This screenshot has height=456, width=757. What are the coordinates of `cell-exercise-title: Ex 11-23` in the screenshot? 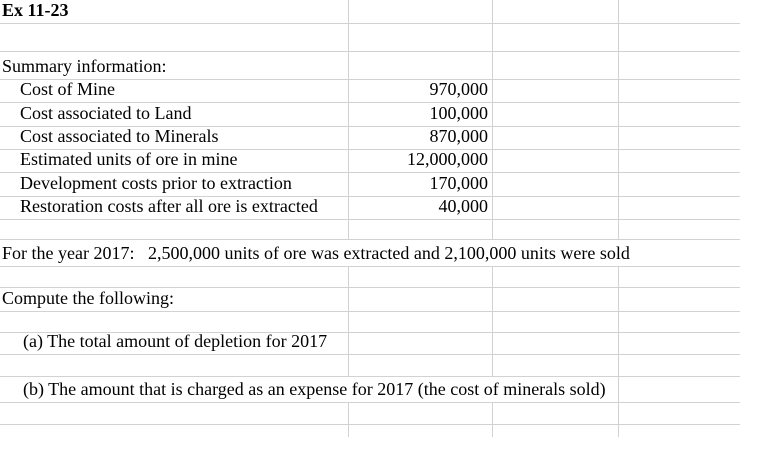 It's located at (174, 11).